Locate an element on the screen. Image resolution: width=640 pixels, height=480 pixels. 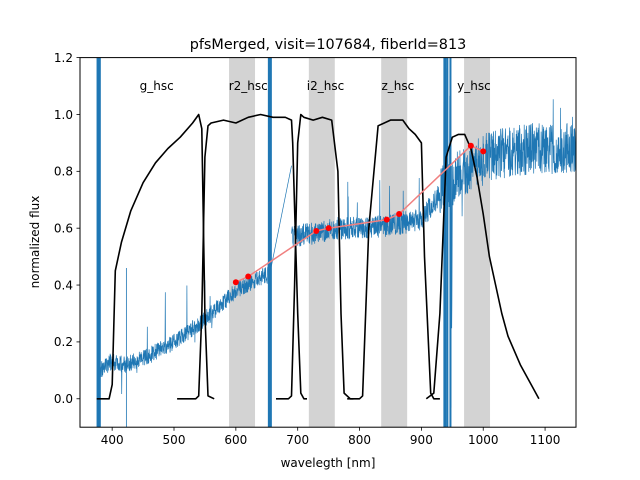
photometry-line is located at coordinates (359, 213).